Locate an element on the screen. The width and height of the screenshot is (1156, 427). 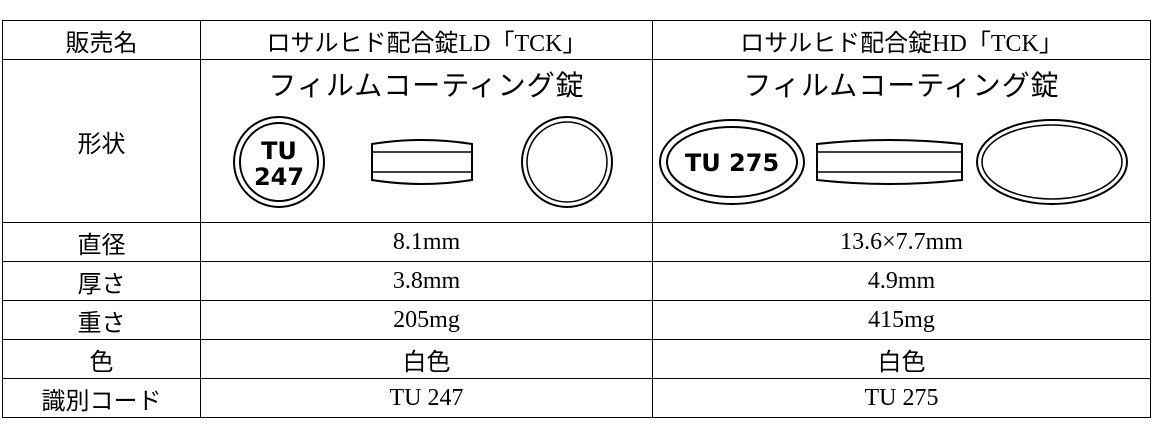
cell: 4.9mm is located at coordinates (902, 281).